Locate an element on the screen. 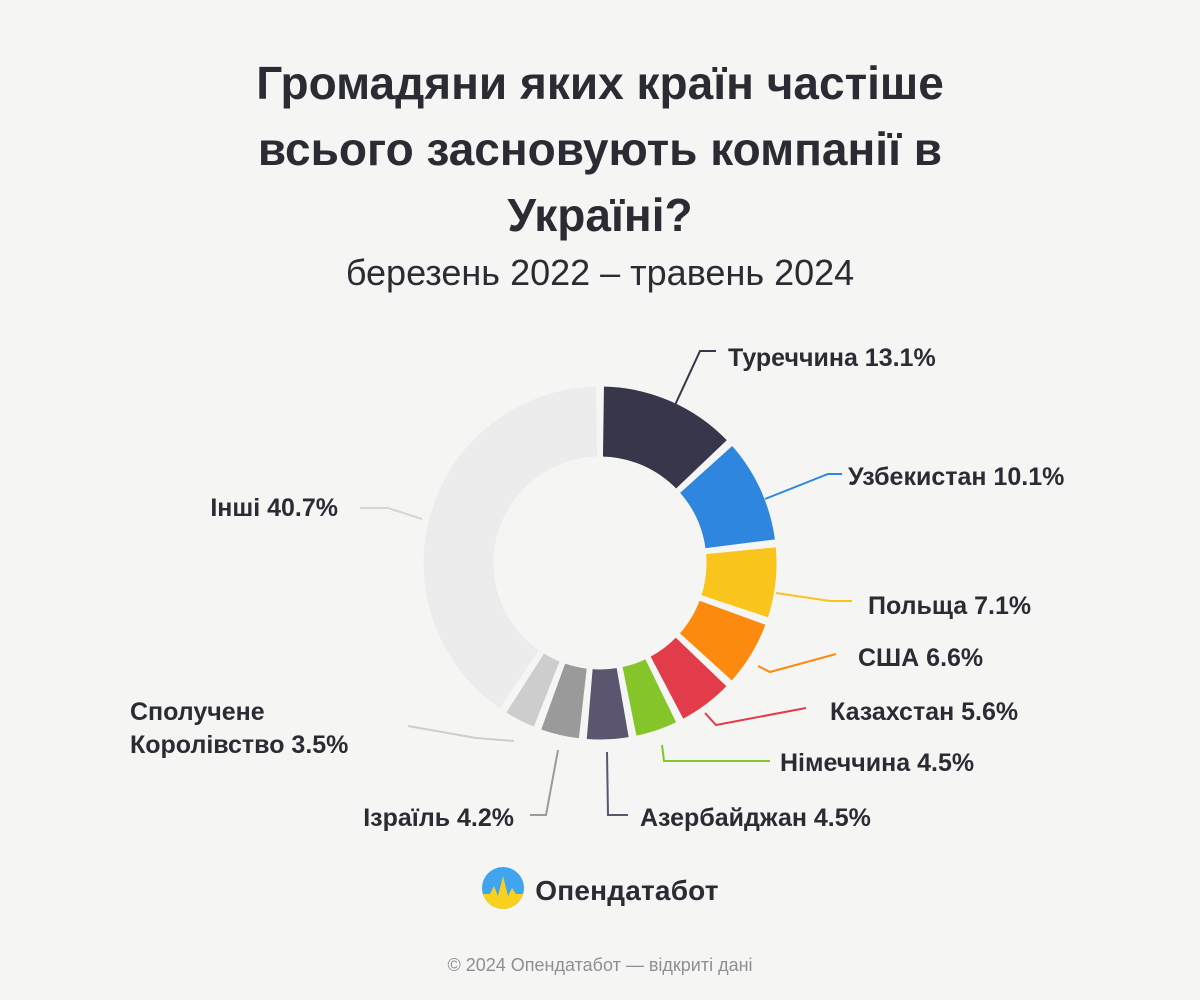 The width and height of the screenshot is (1200, 1000). slice-label-9: Сполучене Королівство 3.5% is located at coordinates (239, 728).